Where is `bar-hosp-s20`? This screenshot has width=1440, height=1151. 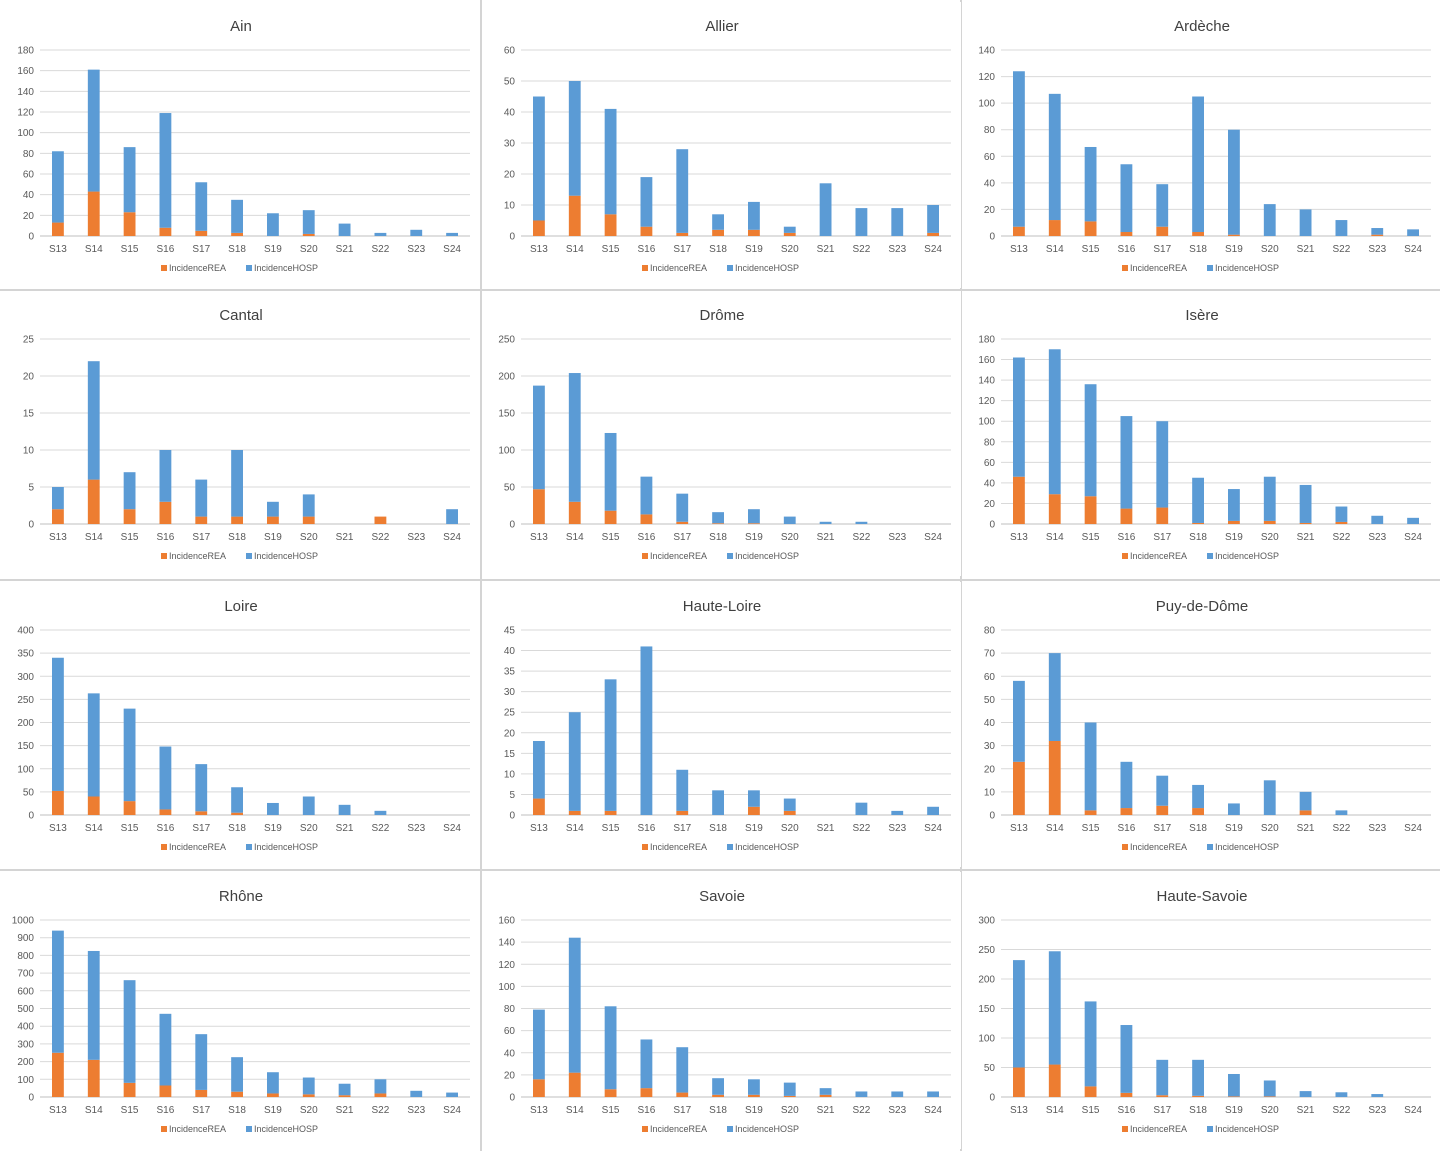 bar-hosp-s20 is located at coordinates (789, 520).